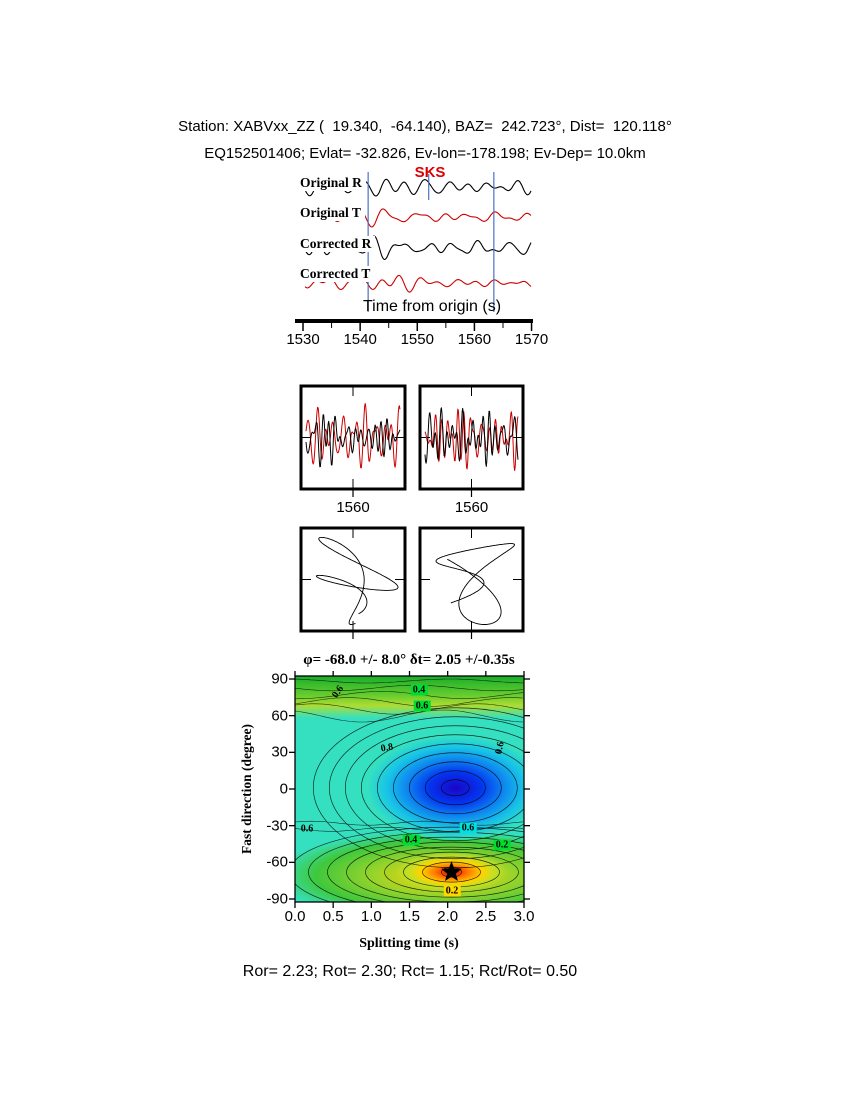 This screenshot has height=1100, width=850. I want to click on fast-direction-tick-label: -30, so click(277, 826).